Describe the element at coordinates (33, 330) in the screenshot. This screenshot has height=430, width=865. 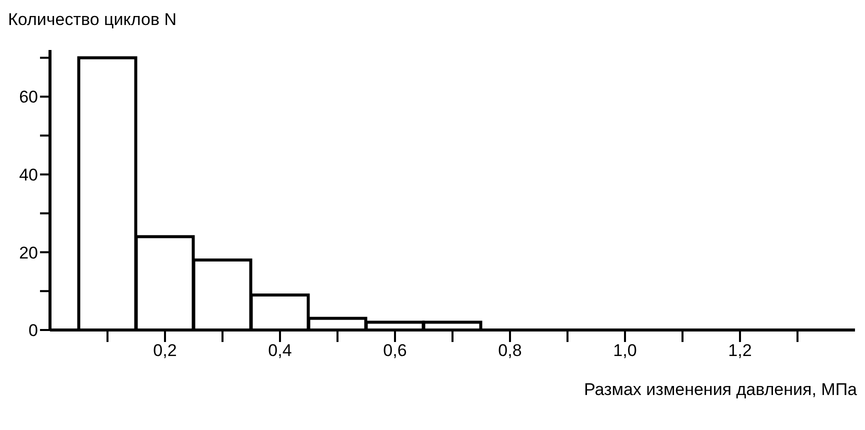
I see `y-tick-label: 0` at that location.